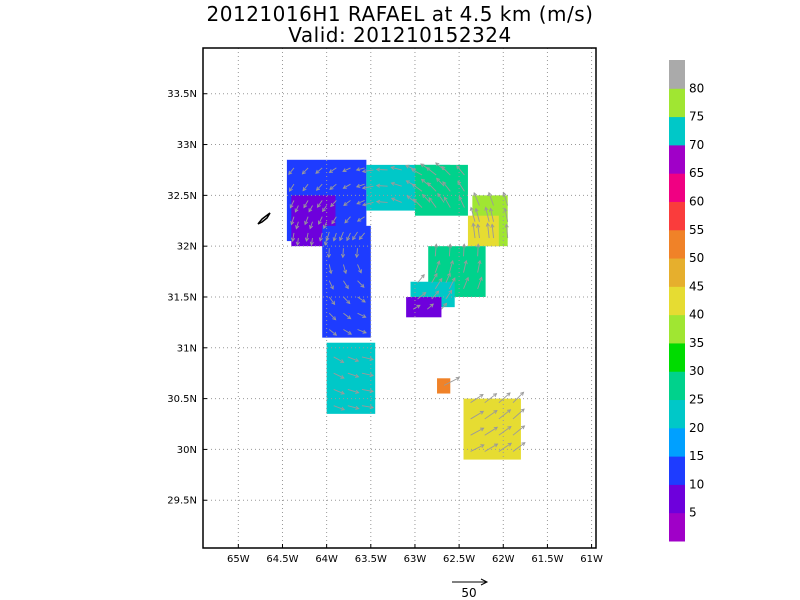 The height and width of the screenshot is (600, 800). I want to click on colorbar-label: 55, so click(696, 230).